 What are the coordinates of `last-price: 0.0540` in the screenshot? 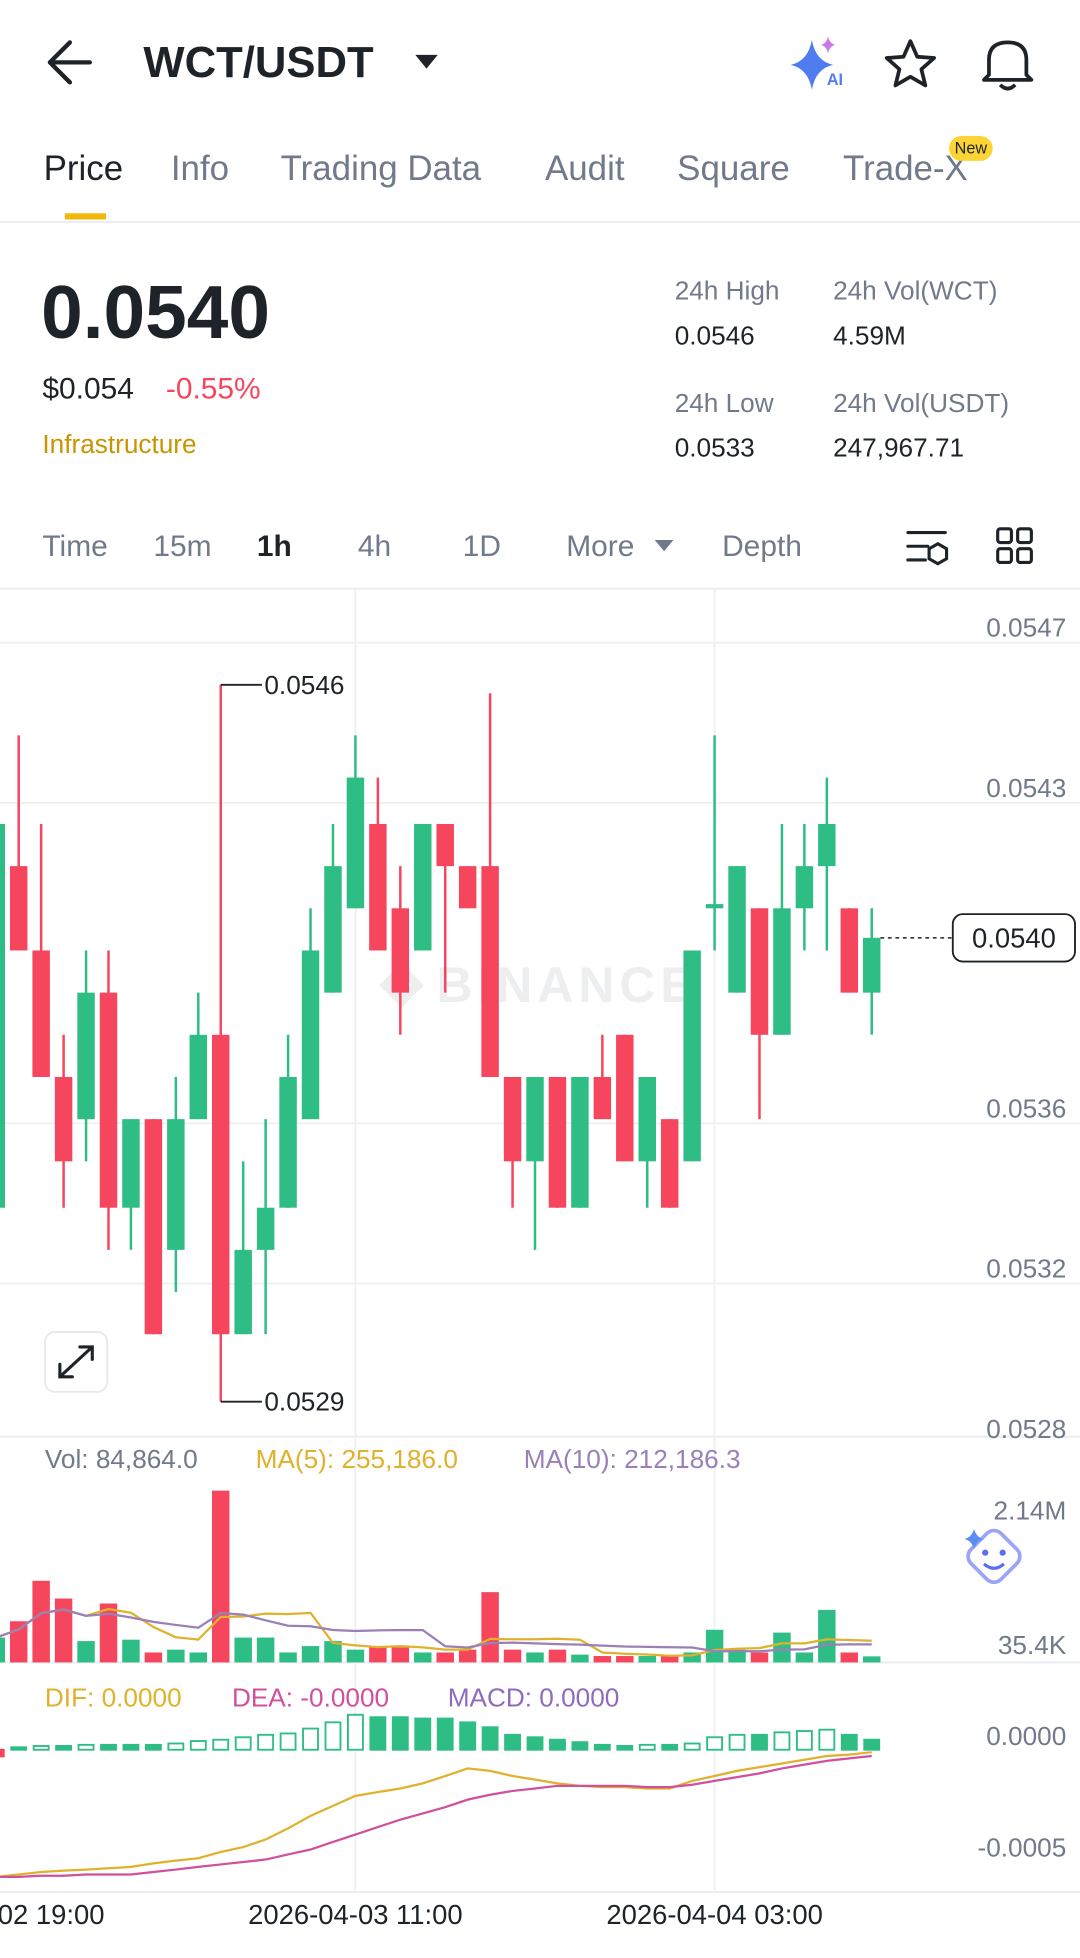 It's located at (155, 312).